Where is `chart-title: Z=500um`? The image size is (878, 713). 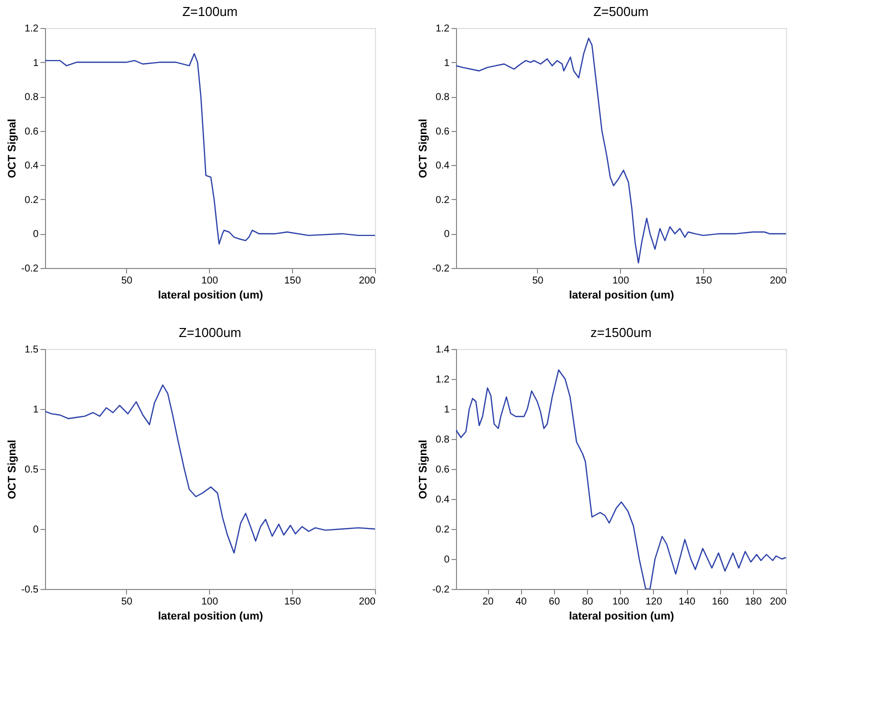
chart-title: Z=500um is located at coordinates (621, 11).